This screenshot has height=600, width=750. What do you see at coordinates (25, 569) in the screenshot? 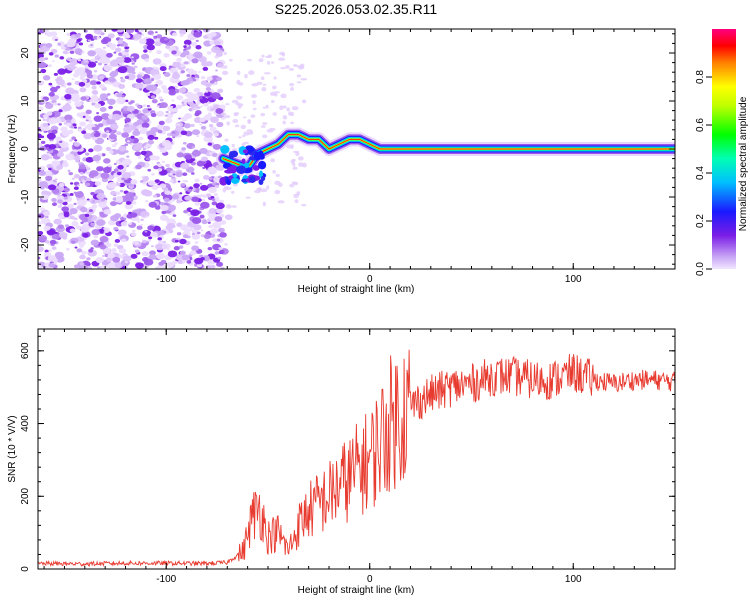
I see `snr-y-tick-label: 0` at bounding box center [25, 569].